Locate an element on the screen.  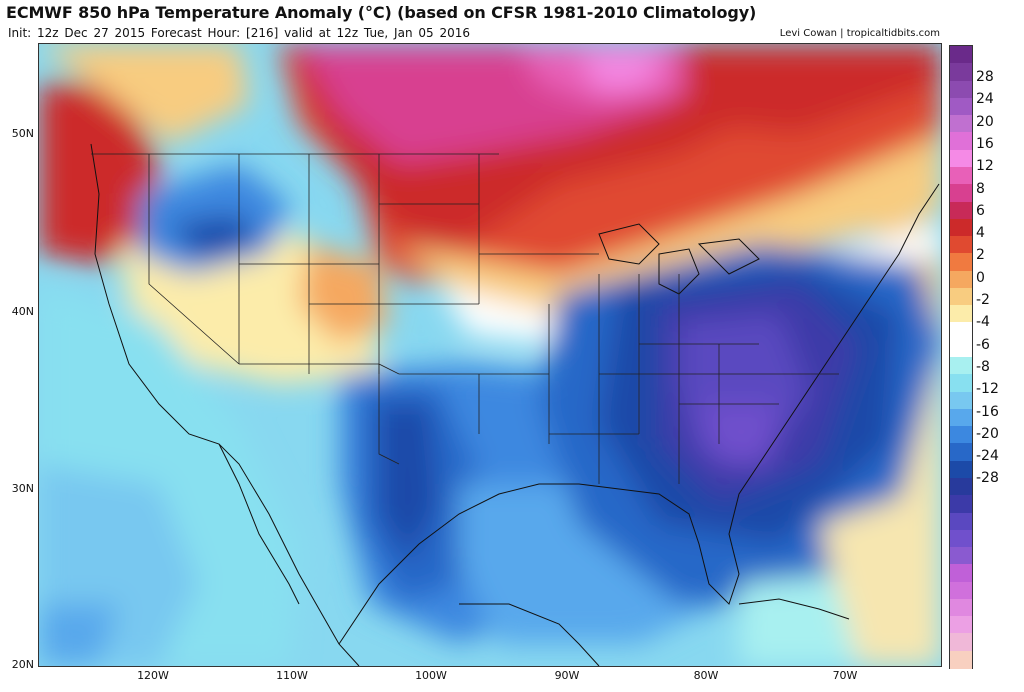
colorbar is located at coordinates (961, 357).